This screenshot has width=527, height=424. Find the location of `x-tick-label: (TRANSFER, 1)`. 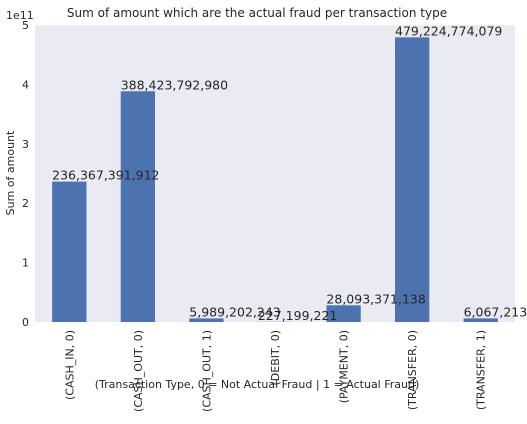

x-tick-label: (TRANSFER, 1) is located at coordinates (481, 370).